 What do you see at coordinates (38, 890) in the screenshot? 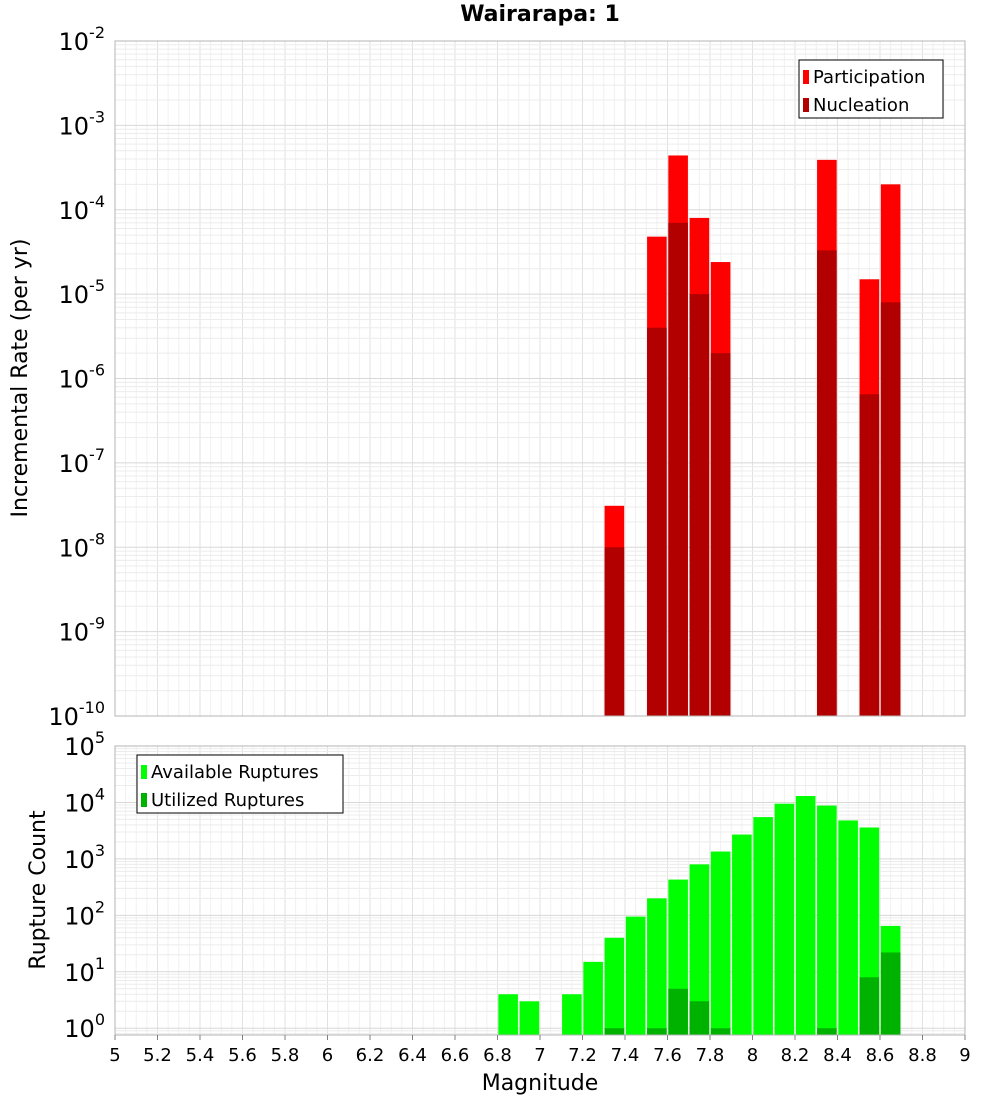
I see `bottom-y-axis-label: Rupture Count` at bounding box center [38, 890].